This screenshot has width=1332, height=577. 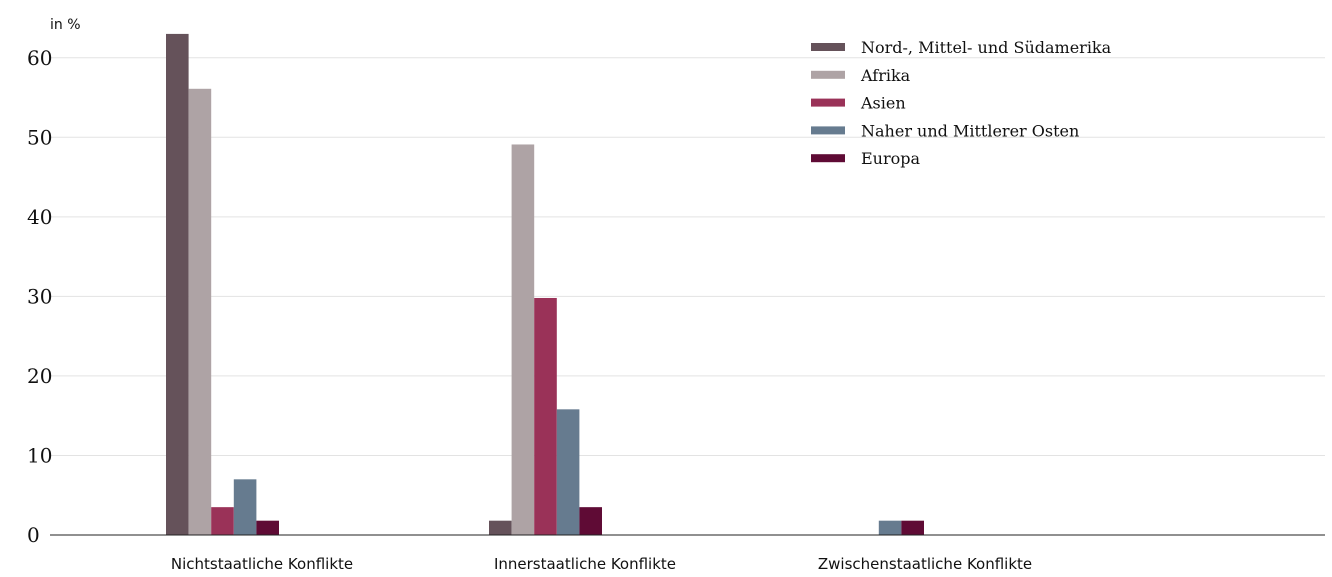 I want to click on y-tick-label: 60, so click(x=39, y=58).